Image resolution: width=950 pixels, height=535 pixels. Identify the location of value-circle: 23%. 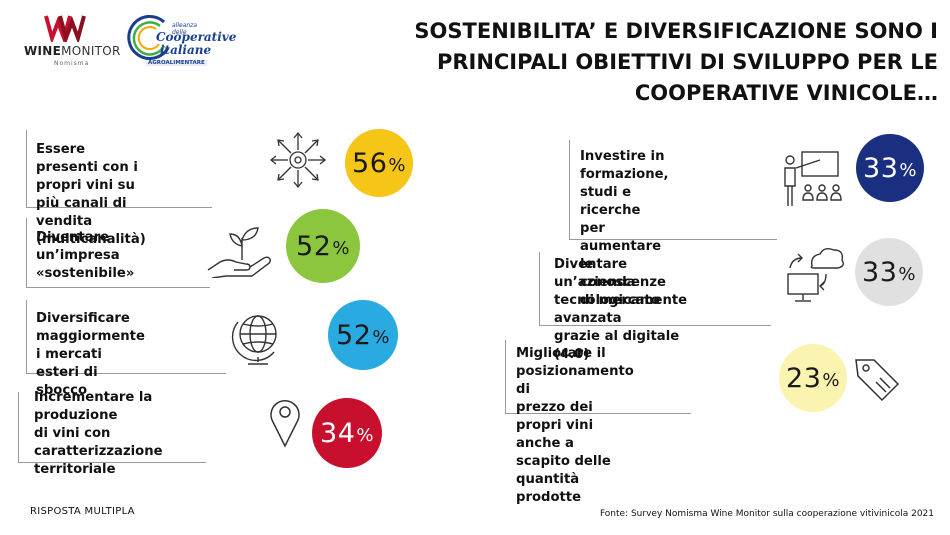
(813, 378).